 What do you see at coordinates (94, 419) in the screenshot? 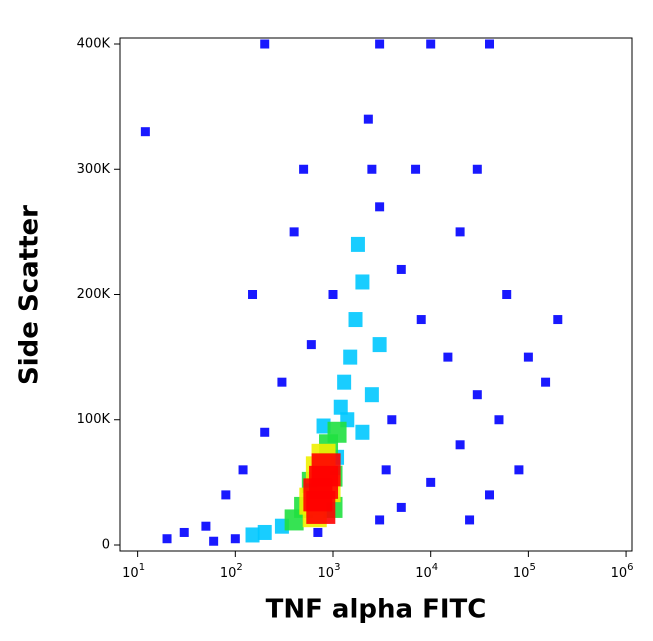
I see `y-tick-label: 100K` at bounding box center [94, 419].